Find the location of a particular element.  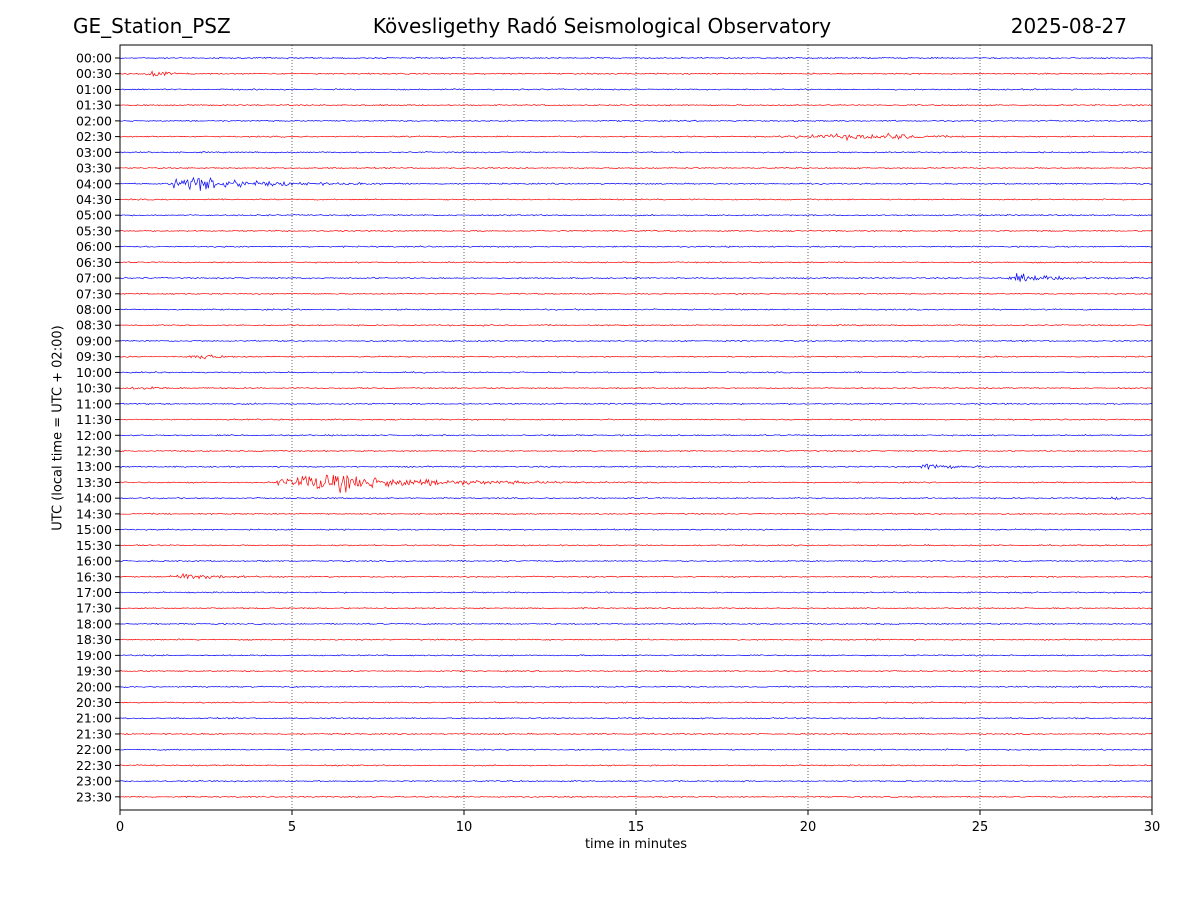

x-tick-label: 0 is located at coordinates (120, 827).